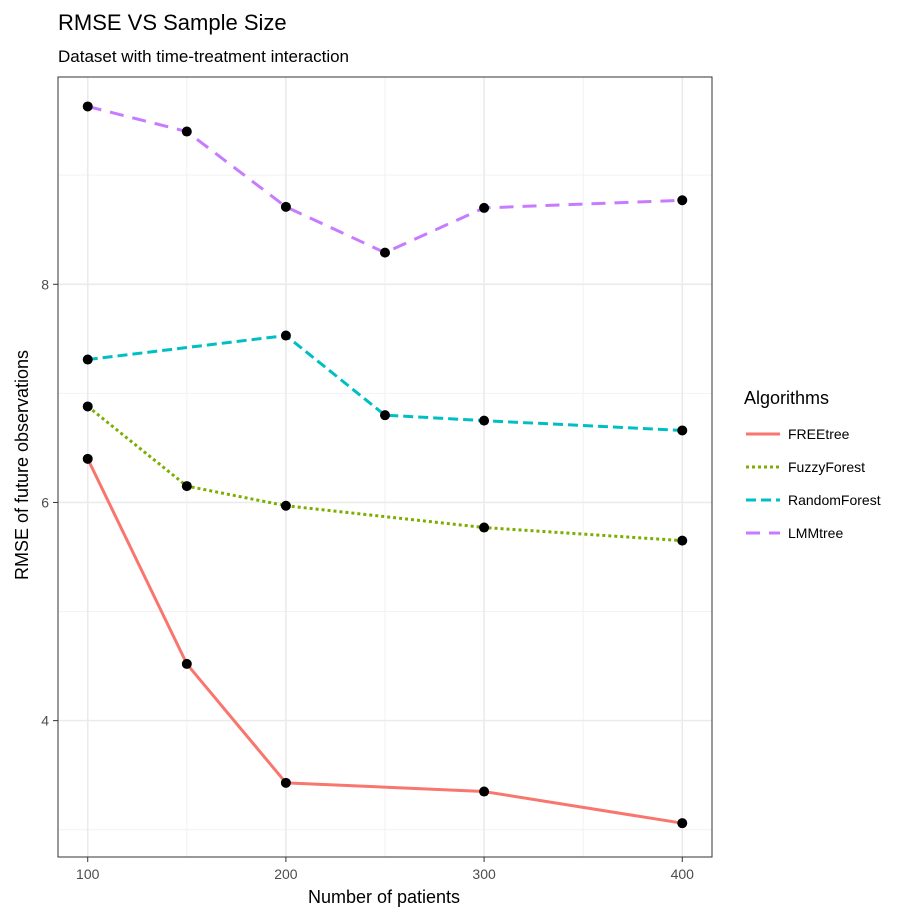 The width and height of the screenshot is (906, 913). What do you see at coordinates (826, 467) in the screenshot?
I see `legend-label-fuzzyforest: FuzzyForest` at bounding box center [826, 467].